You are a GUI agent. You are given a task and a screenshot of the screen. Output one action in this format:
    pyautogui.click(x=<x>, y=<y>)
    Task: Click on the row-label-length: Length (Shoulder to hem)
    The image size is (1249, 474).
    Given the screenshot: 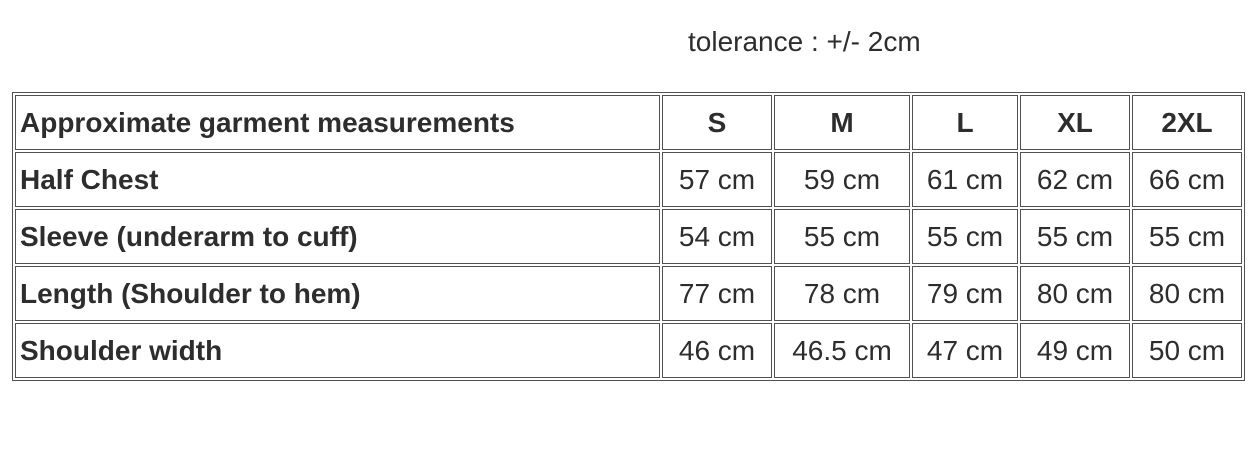 What is the action you would take?
    pyautogui.click(x=337, y=293)
    